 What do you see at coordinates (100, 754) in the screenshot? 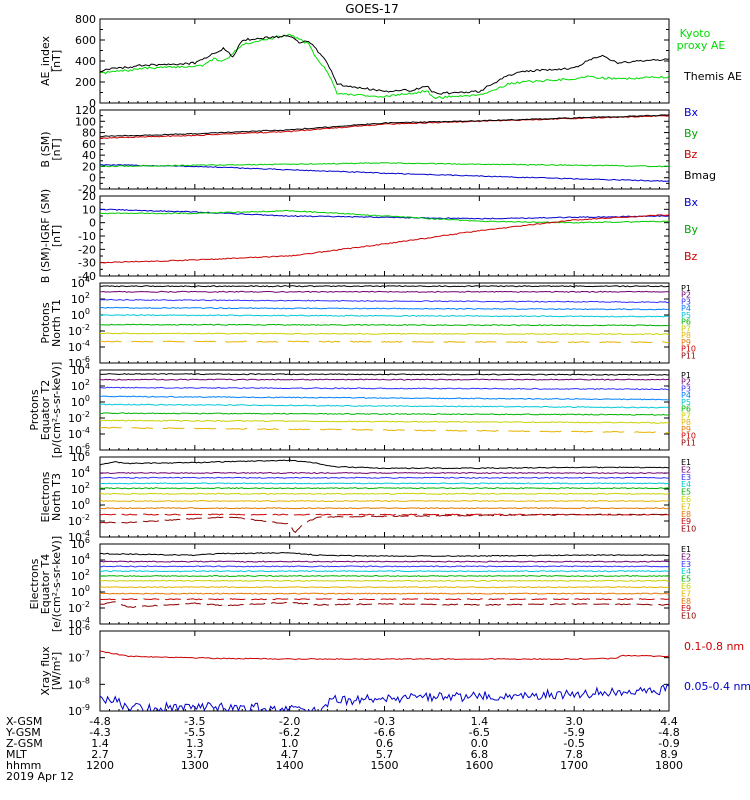
I see `ephemeris-value: 2.7` at bounding box center [100, 754].